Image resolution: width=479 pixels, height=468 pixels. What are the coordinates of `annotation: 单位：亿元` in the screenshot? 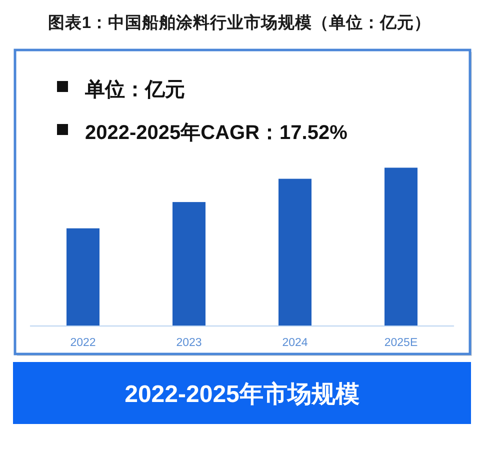 It's located at (135, 90).